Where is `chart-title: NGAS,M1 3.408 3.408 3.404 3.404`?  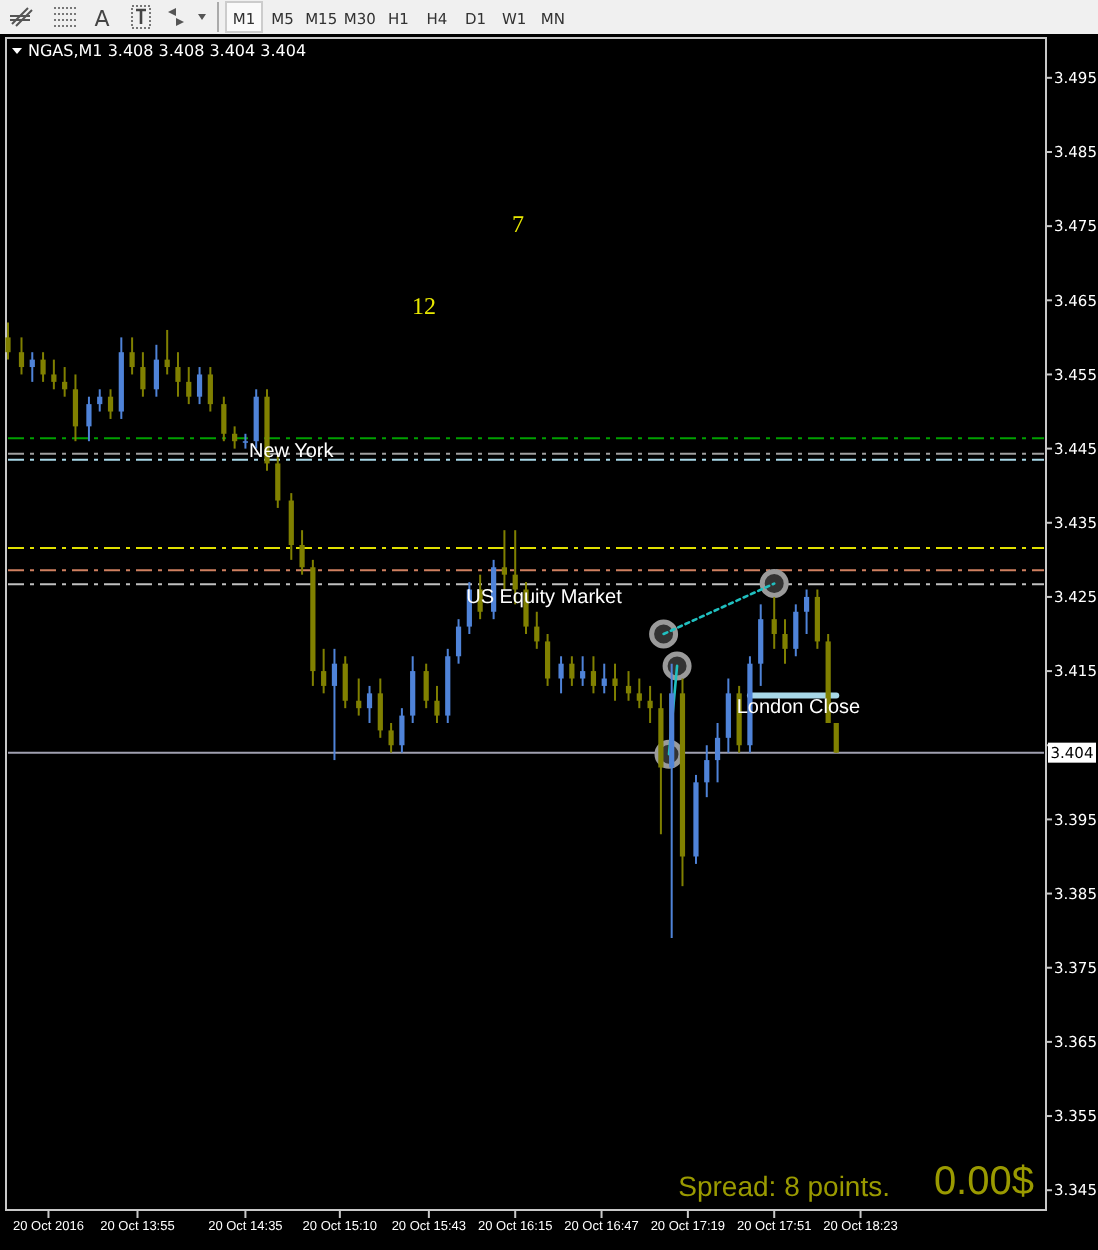 chart-title: NGAS,M1 3.408 3.408 3.404 3.404 is located at coordinates (167, 51).